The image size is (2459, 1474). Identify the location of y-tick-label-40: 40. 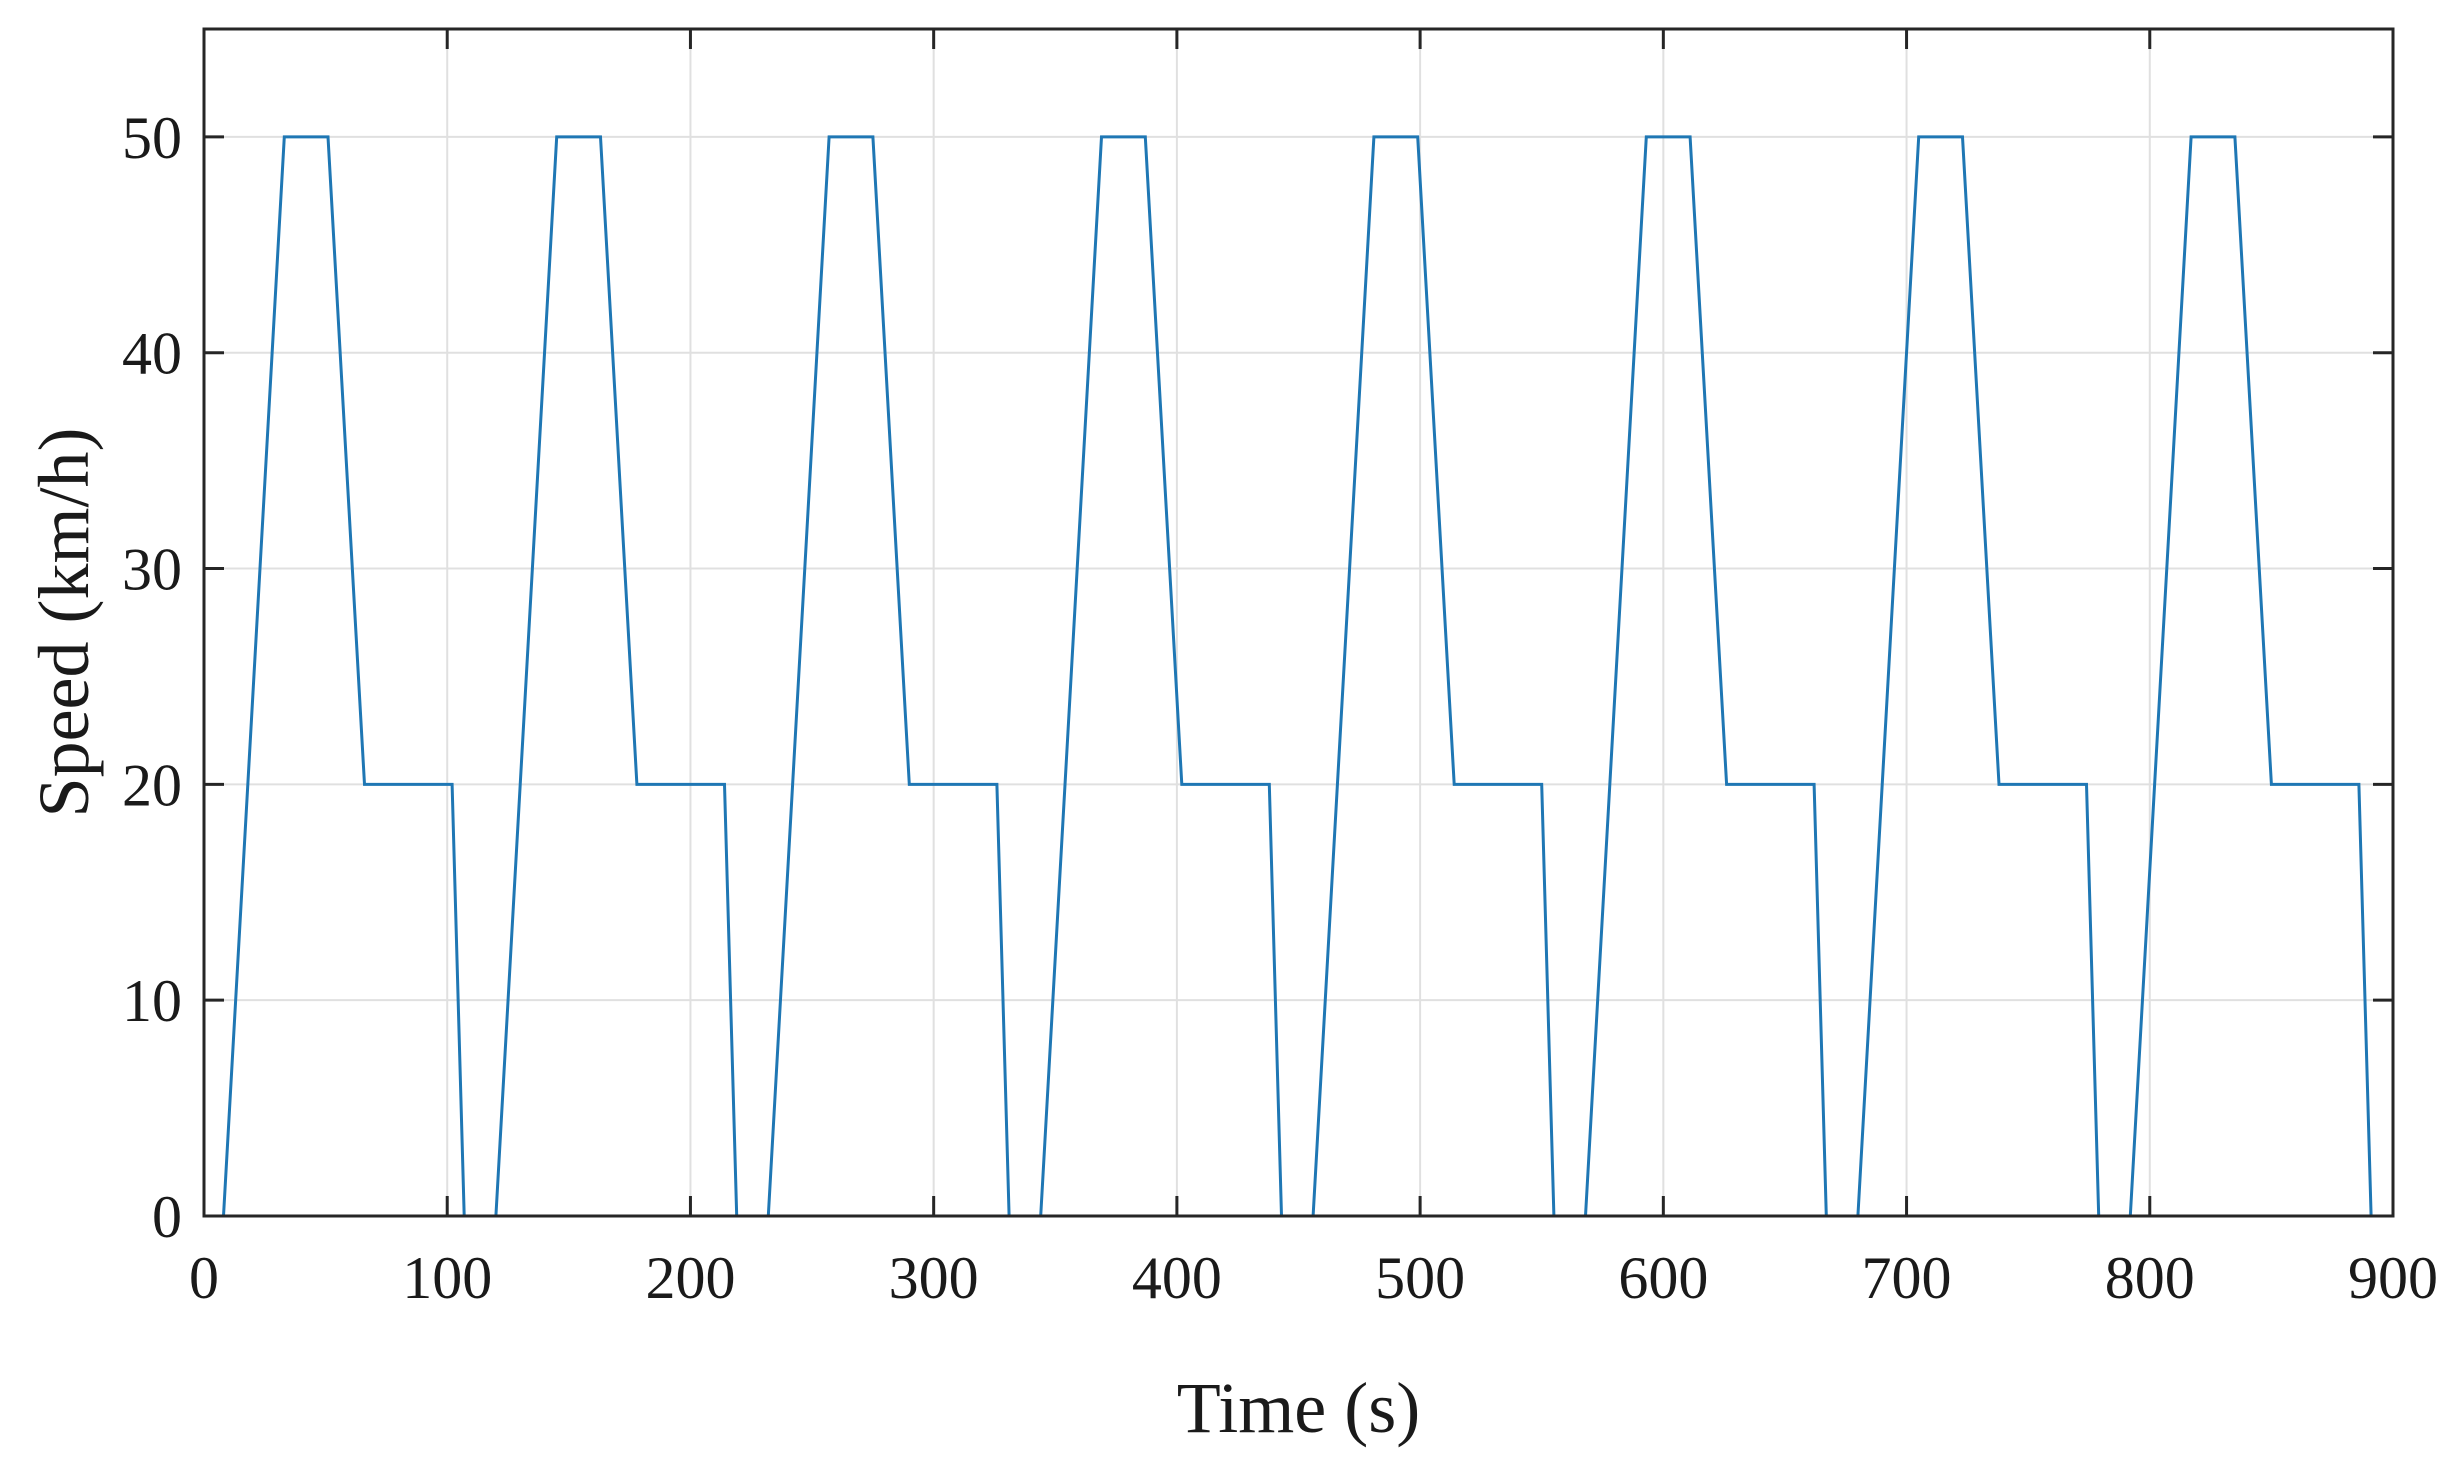
(152, 354).